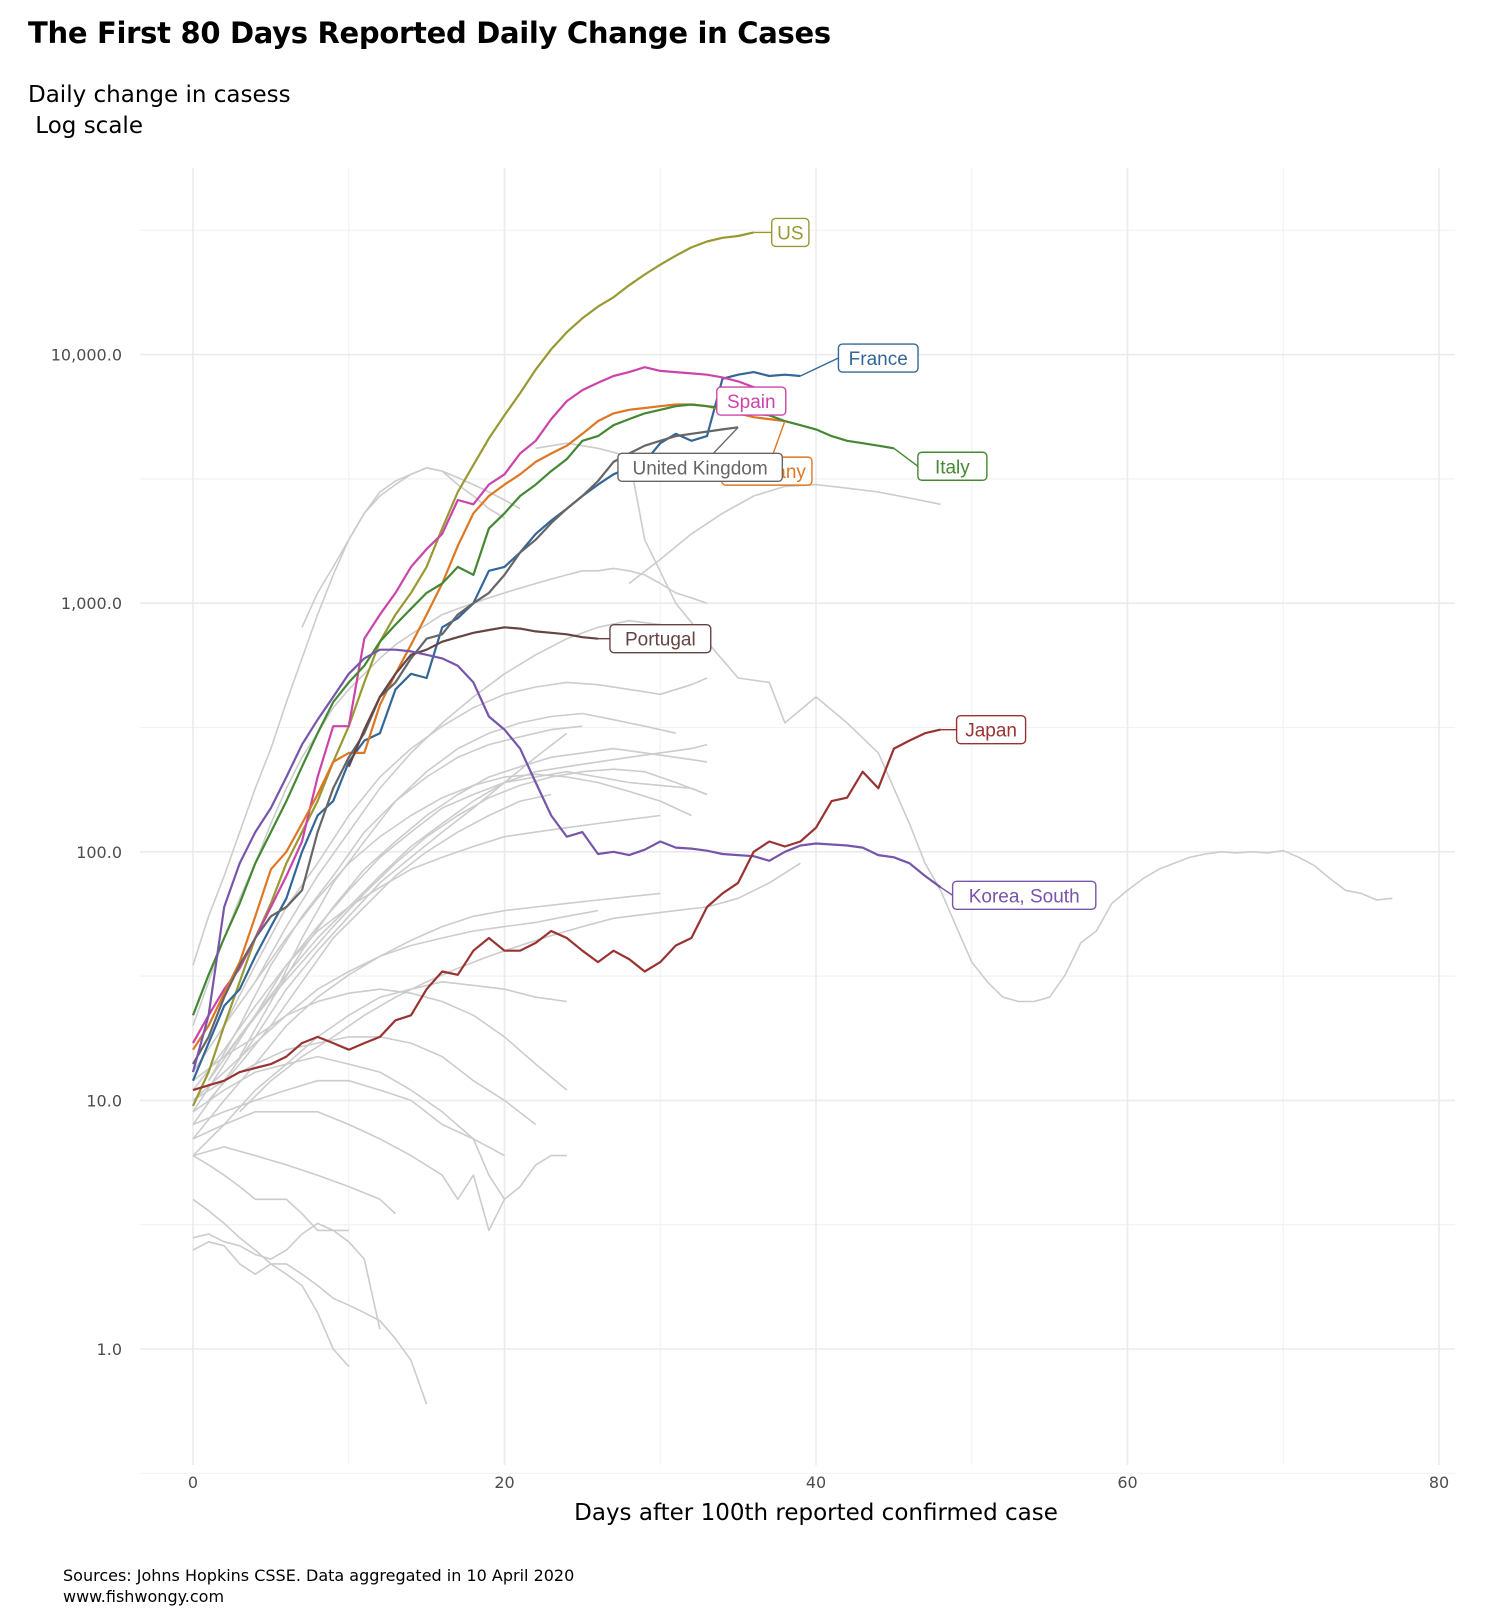  Describe the element at coordinates (109, 1349) in the screenshot. I see `y-tick-label: 1.0` at that location.